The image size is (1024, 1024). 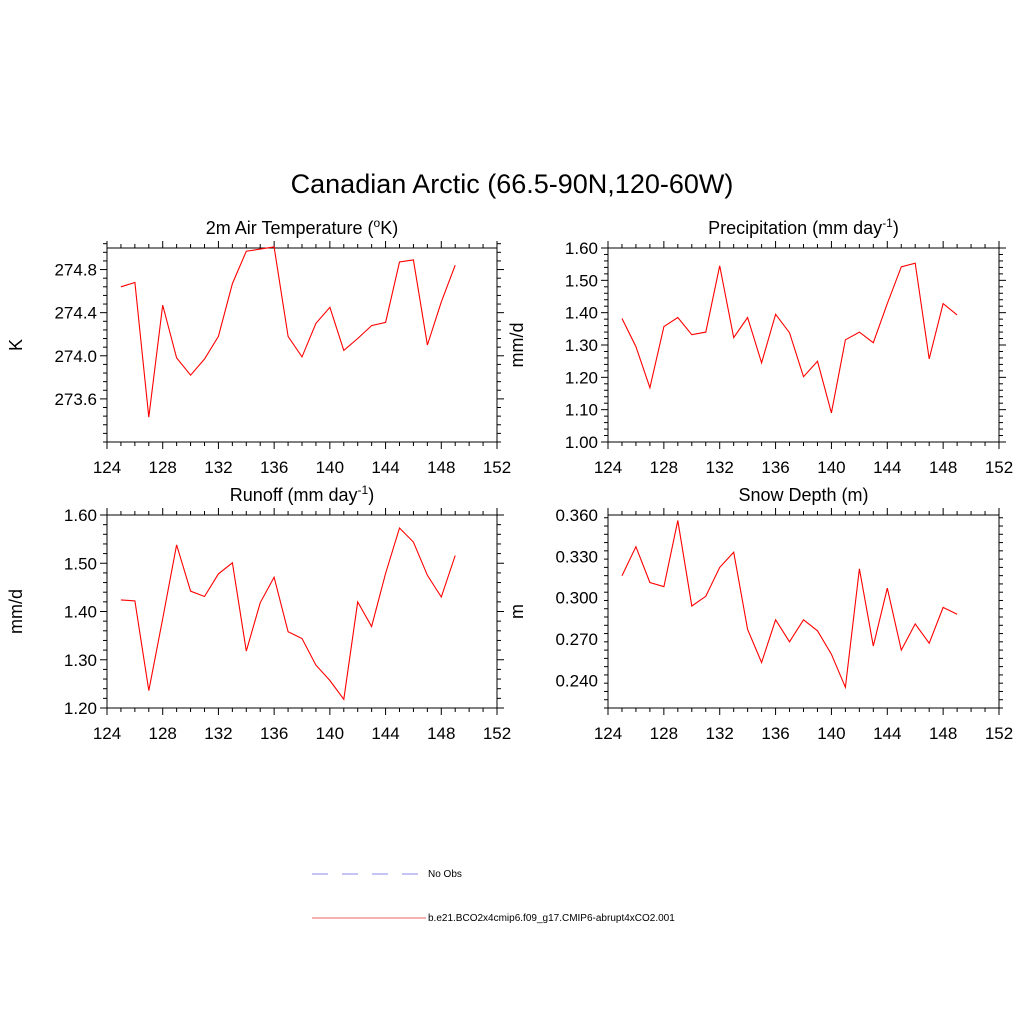 I want to click on figure-title: Canadian Arctic (66.5-90N,120-60W), so click(x=512, y=184).